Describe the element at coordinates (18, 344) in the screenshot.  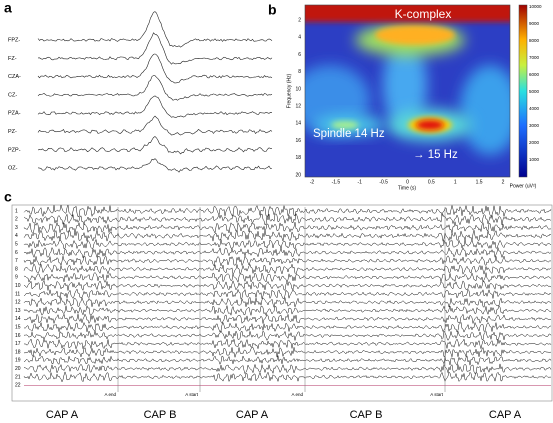
I see `channel-number: 17` at that location.